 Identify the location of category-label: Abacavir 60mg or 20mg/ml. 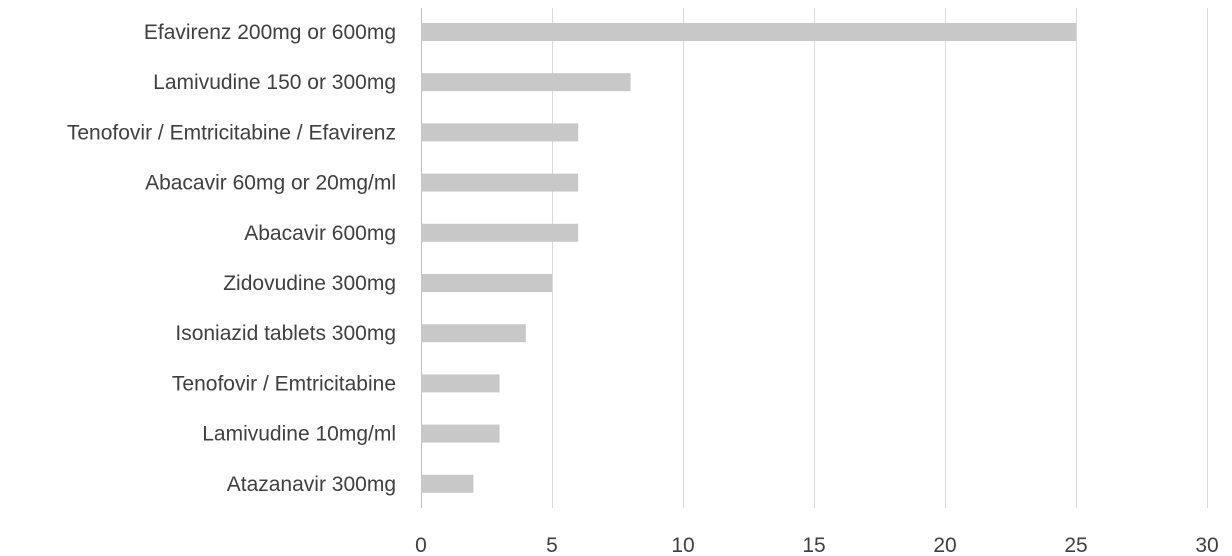
(270, 183).